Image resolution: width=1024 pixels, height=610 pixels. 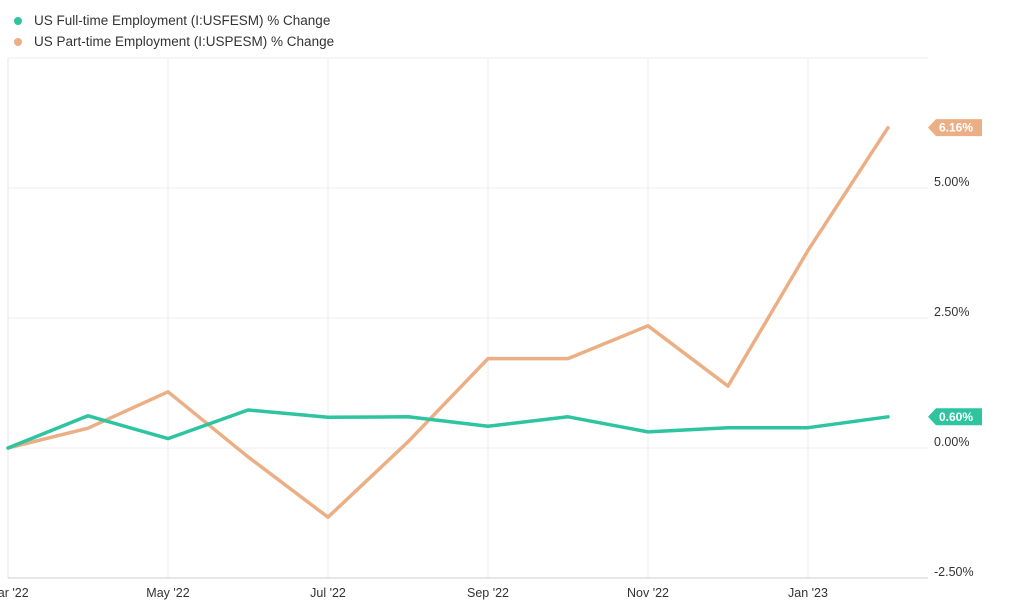 What do you see at coordinates (951, 182) in the screenshot?
I see `y-tick-label: 5.00%` at bounding box center [951, 182].